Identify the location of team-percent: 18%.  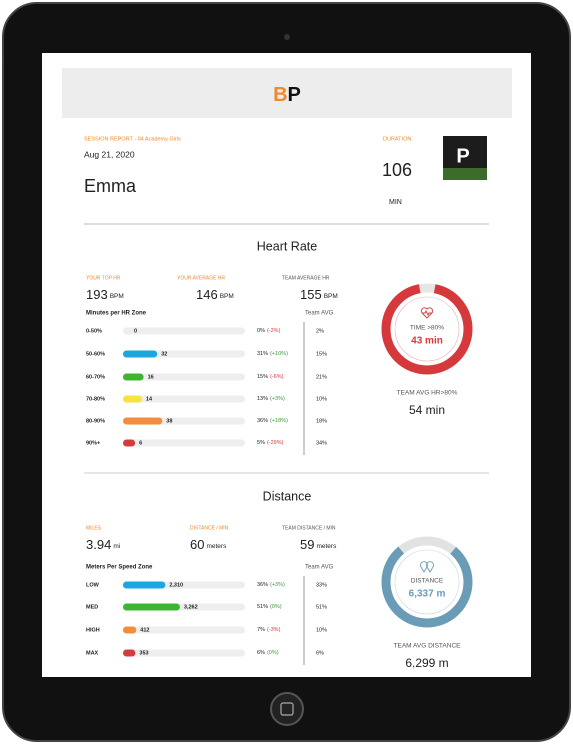
(321, 421).